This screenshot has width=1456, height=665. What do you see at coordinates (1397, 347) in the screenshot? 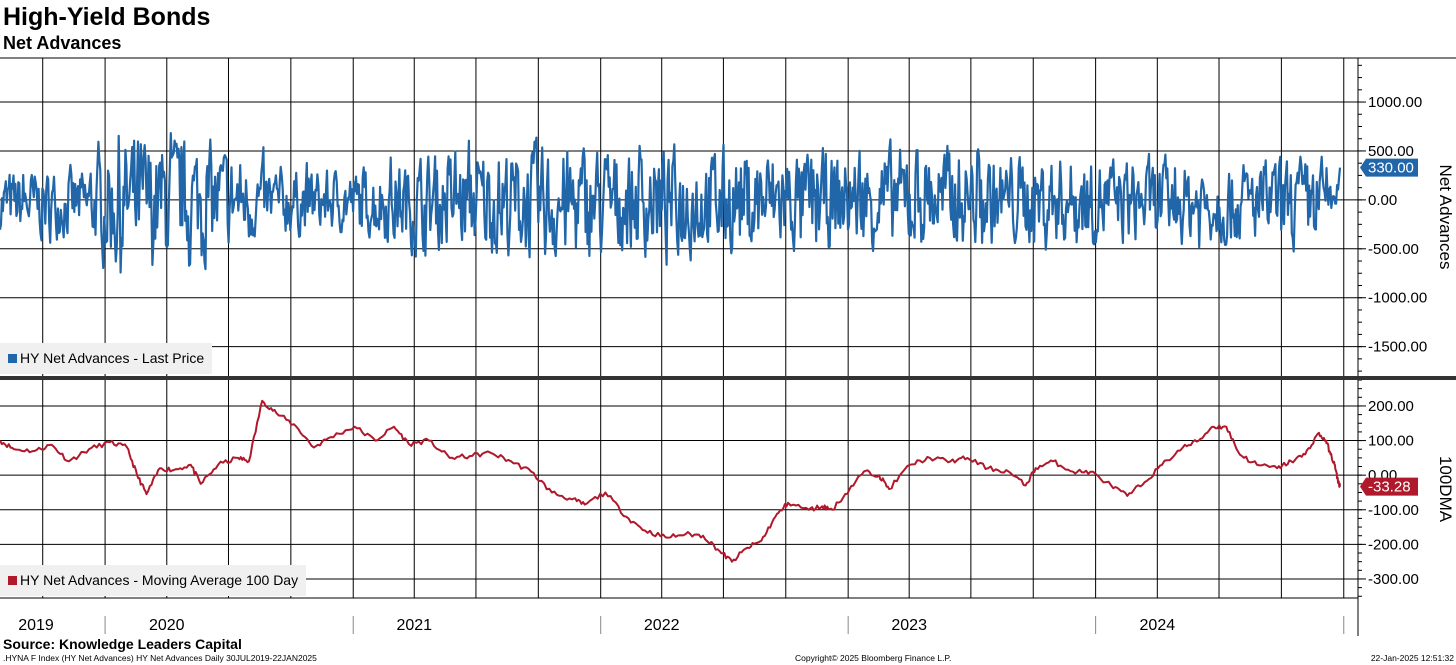
I see `y-tick-label: -1500.00` at bounding box center [1397, 347].